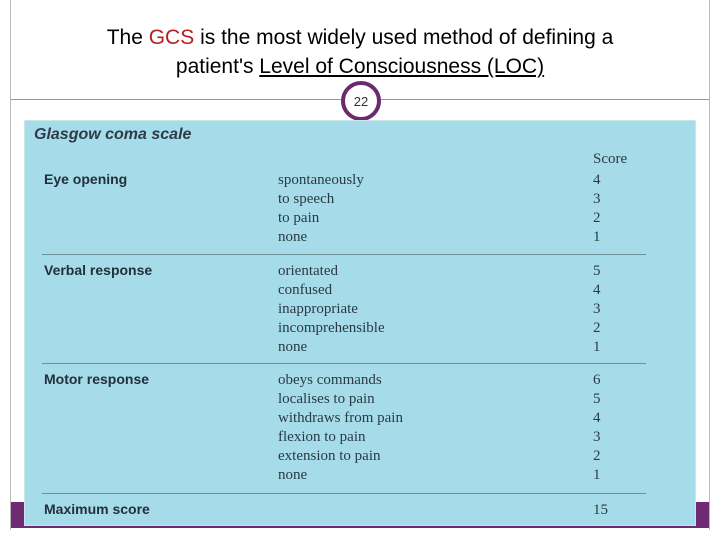  What do you see at coordinates (97, 379) in the screenshot?
I see `section-title: Motor response` at bounding box center [97, 379].